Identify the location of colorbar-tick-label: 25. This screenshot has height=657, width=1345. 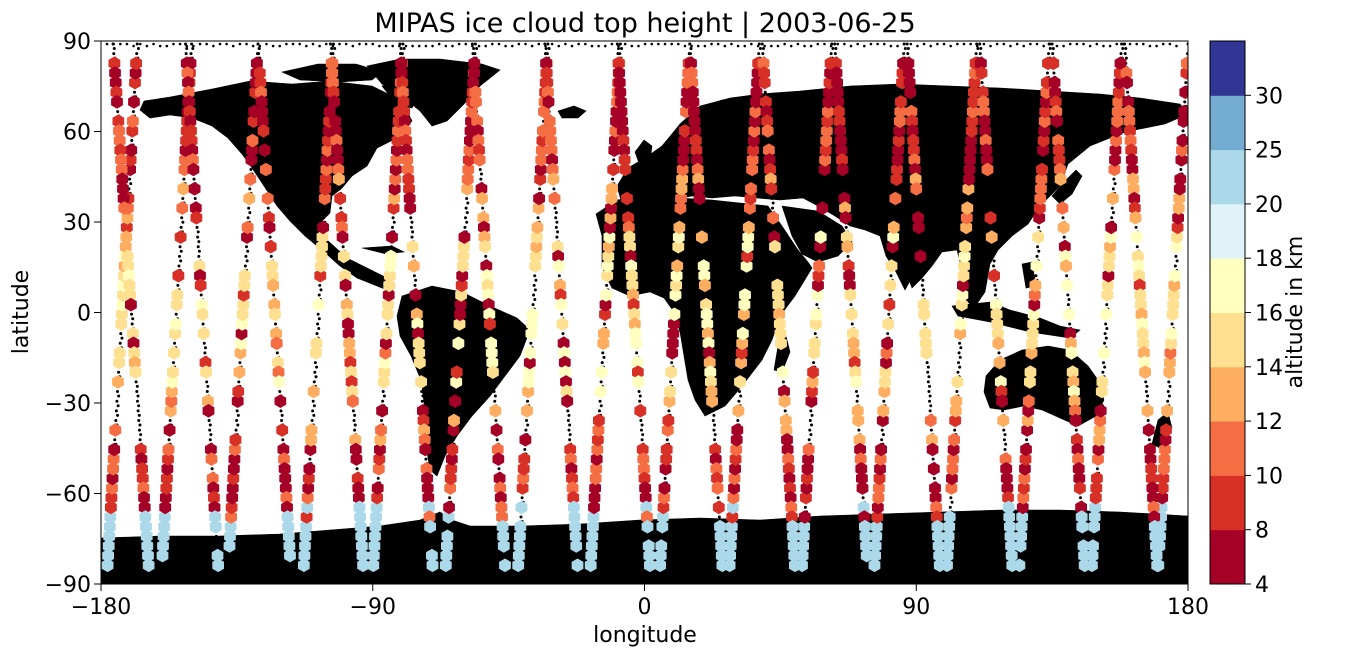
(1269, 151).